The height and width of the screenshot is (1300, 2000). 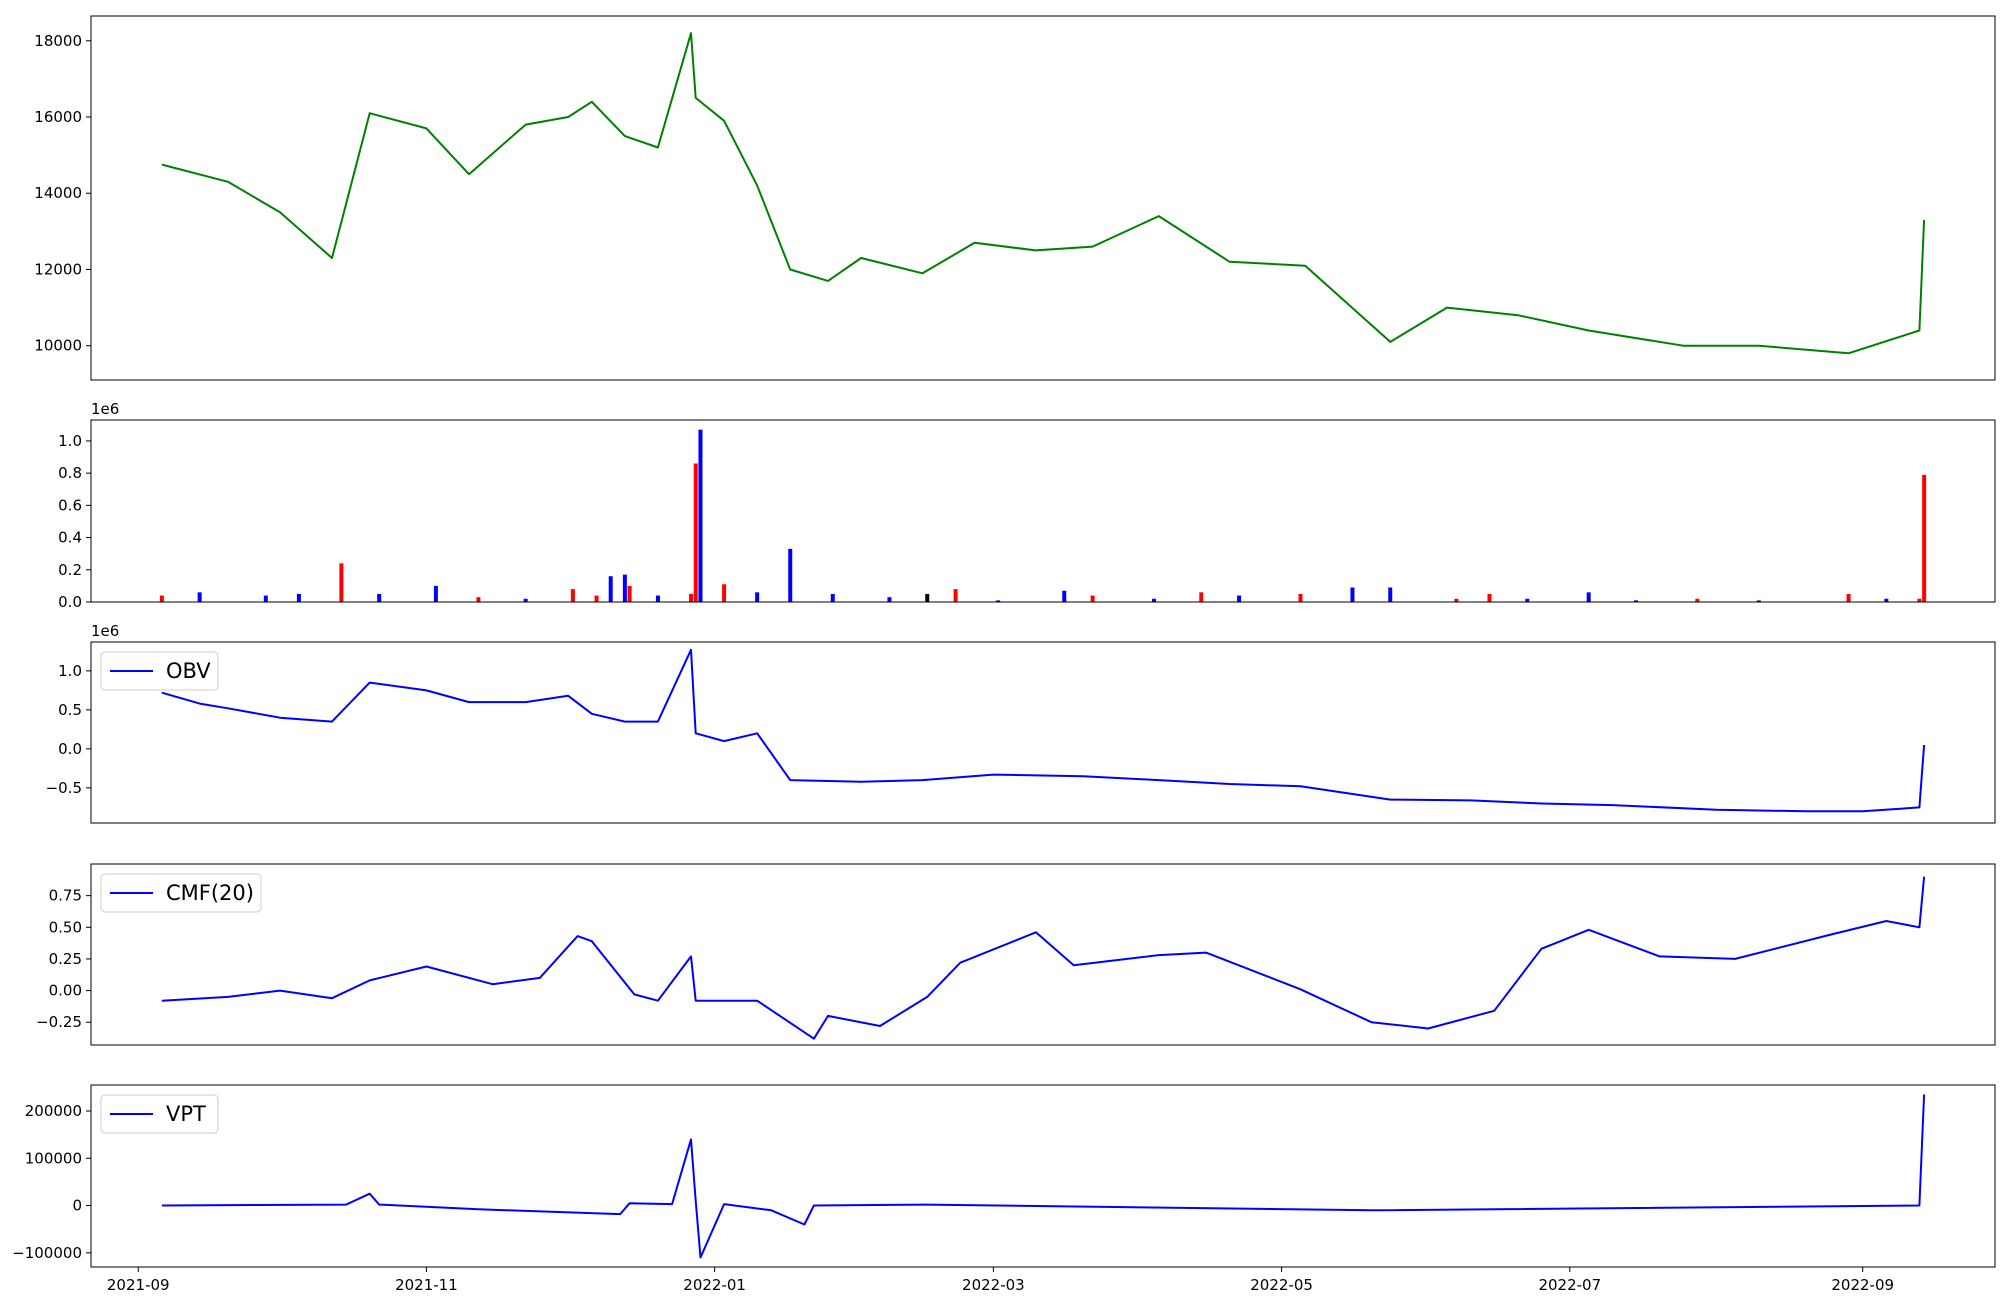 What do you see at coordinates (47, 1253) in the screenshot?
I see `y-tick-label: −100000` at bounding box center [47, 1253].